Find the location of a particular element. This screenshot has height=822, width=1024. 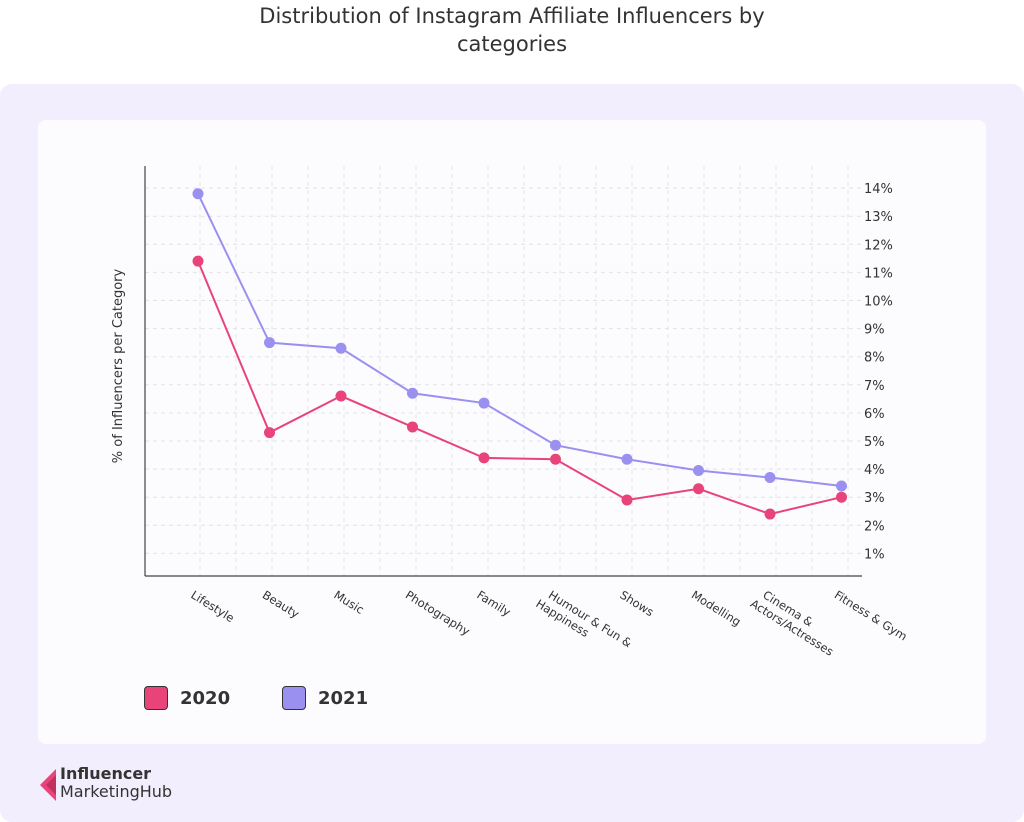

x-tick-label-line: Photography is located at coordinates (438, 613).